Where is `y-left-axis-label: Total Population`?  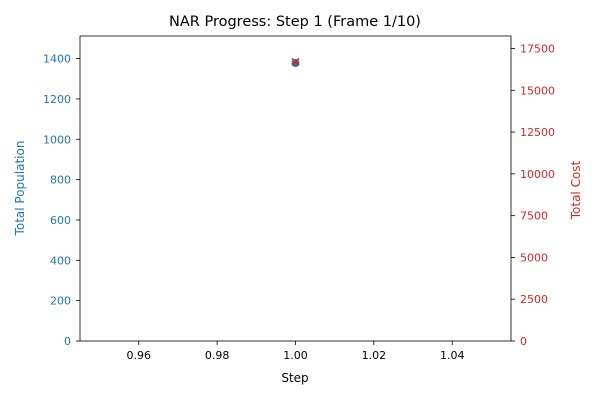
y-left-axis-label: Total Population is located at coordinates (20, 189).